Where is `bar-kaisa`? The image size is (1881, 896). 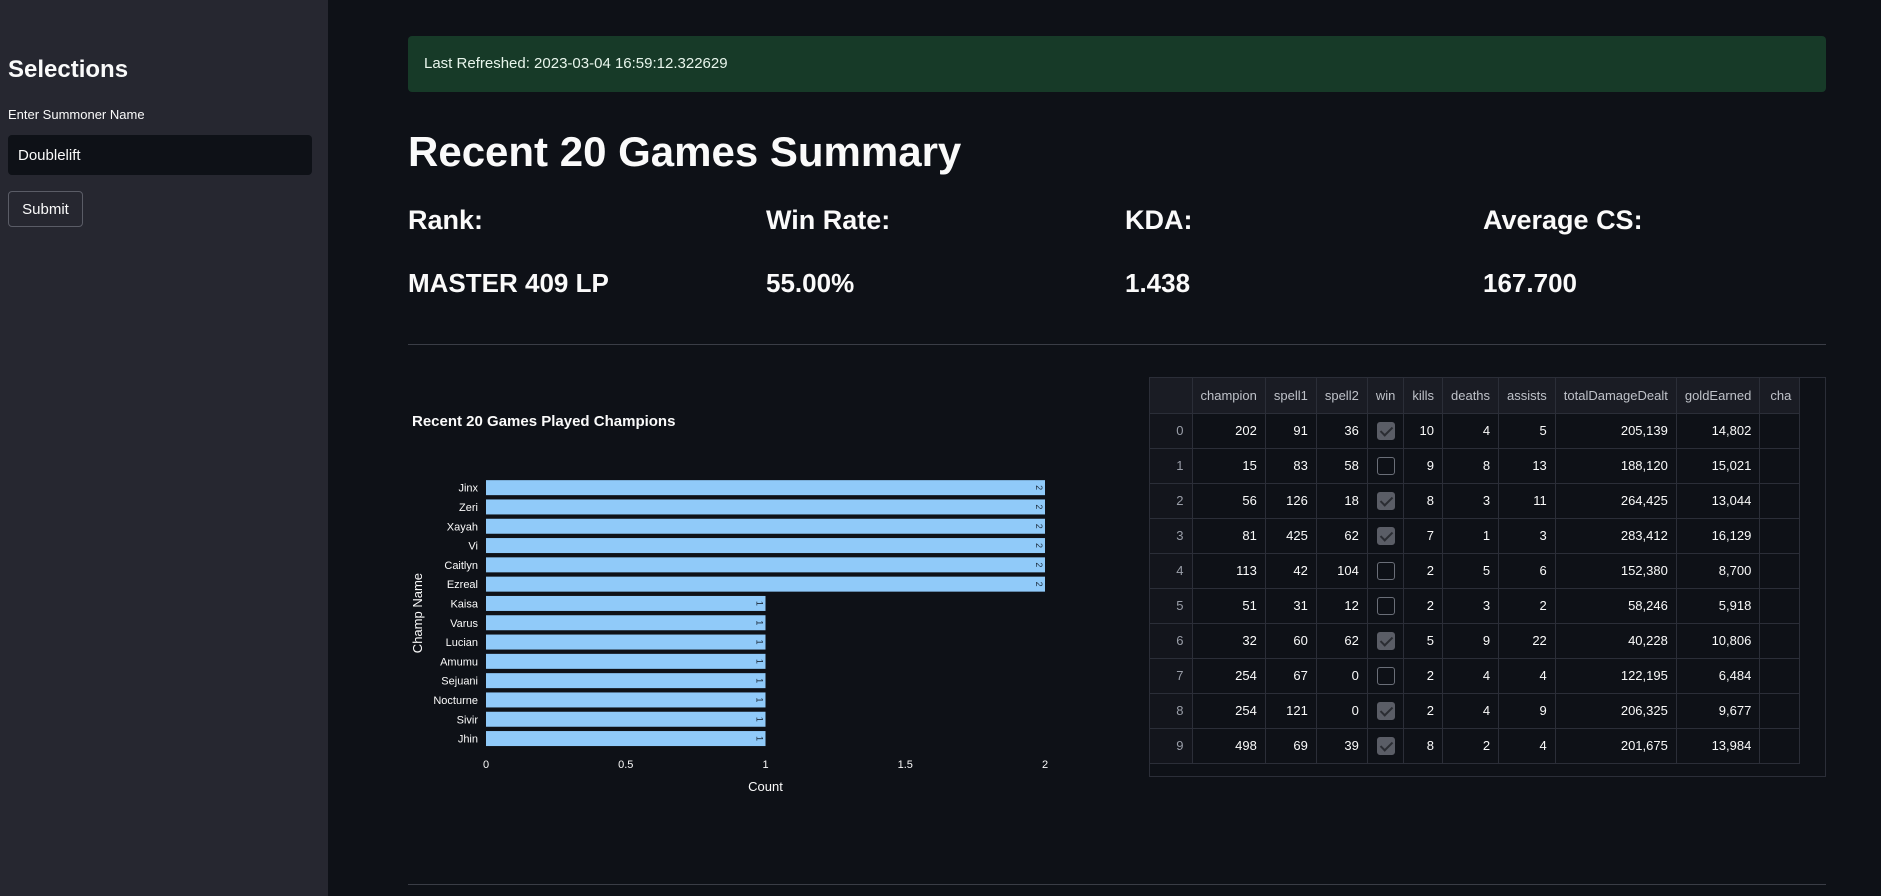
bar-kaisa is located at coordinates (626, 603).